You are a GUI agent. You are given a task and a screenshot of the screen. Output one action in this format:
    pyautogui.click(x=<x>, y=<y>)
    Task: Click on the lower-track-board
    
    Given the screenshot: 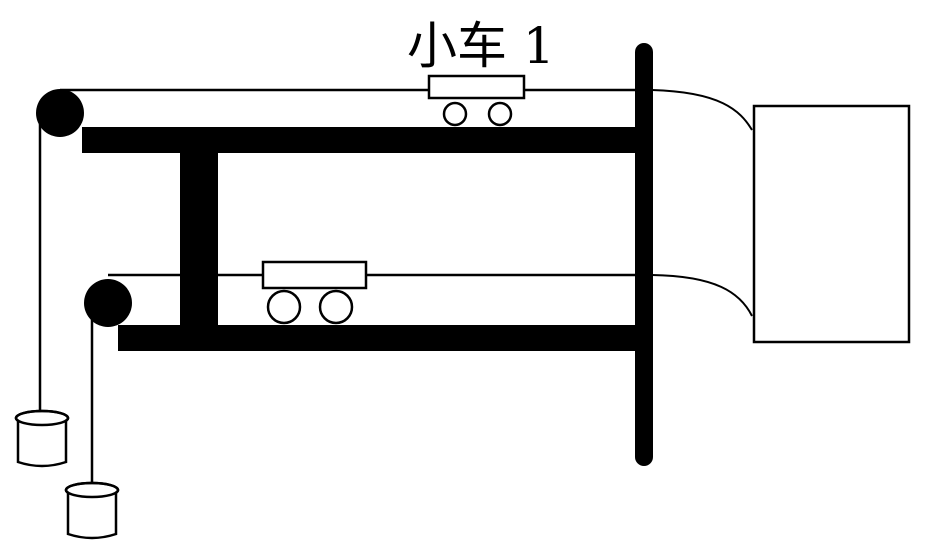 What is the action you would take?
    pyautogui.click(x=385, y=338)
    